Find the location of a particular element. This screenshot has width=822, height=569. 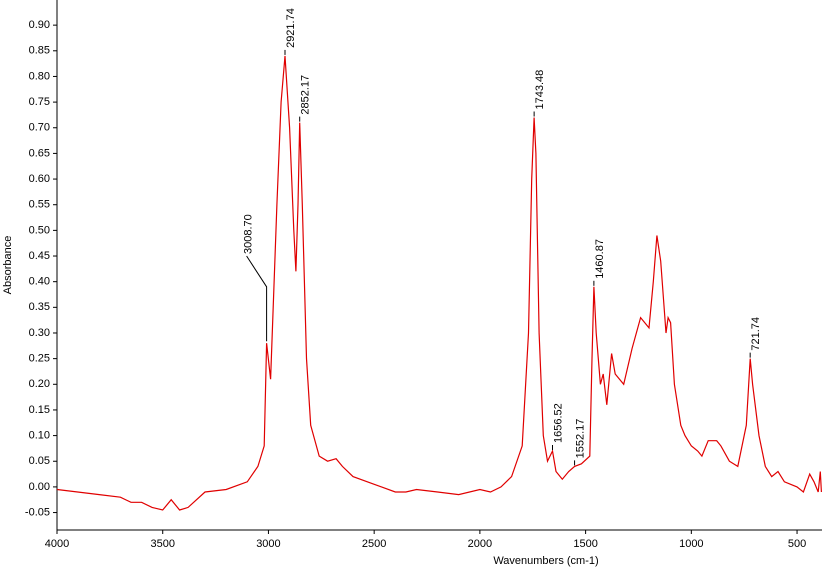

y-tick-label: 0.65 is located at coordinates (39, 153).